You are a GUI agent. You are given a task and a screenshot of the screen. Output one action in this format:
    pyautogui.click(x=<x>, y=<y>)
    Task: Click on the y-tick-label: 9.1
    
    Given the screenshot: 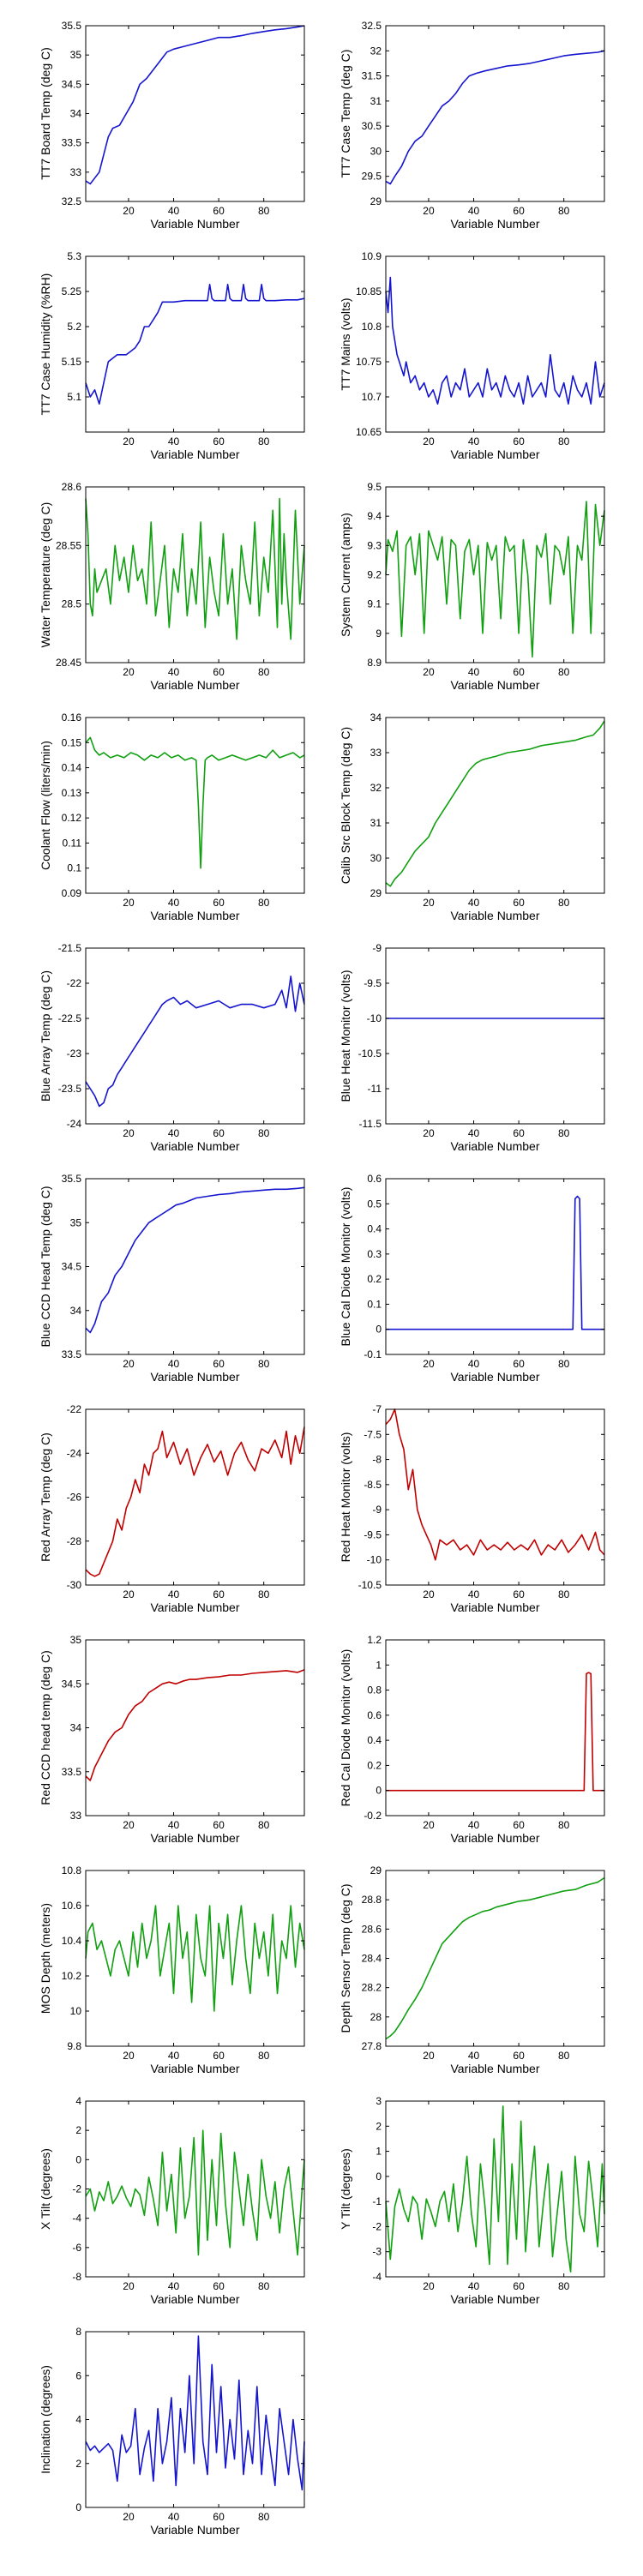 What is the action you would take?
    pyautogui.click(x=374, y=604)
    